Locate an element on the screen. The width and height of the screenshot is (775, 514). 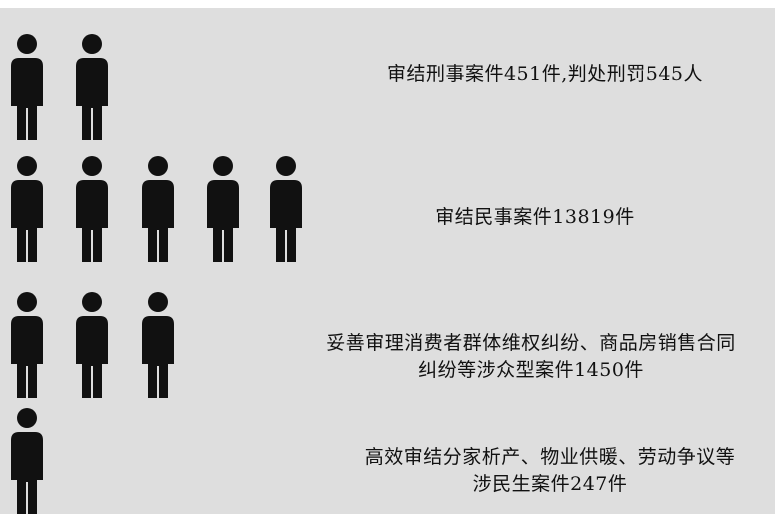
row-4-text-line1: 高效审结分家析产、物业供暖、劳动争议等 is located at coordinates (550, 457).